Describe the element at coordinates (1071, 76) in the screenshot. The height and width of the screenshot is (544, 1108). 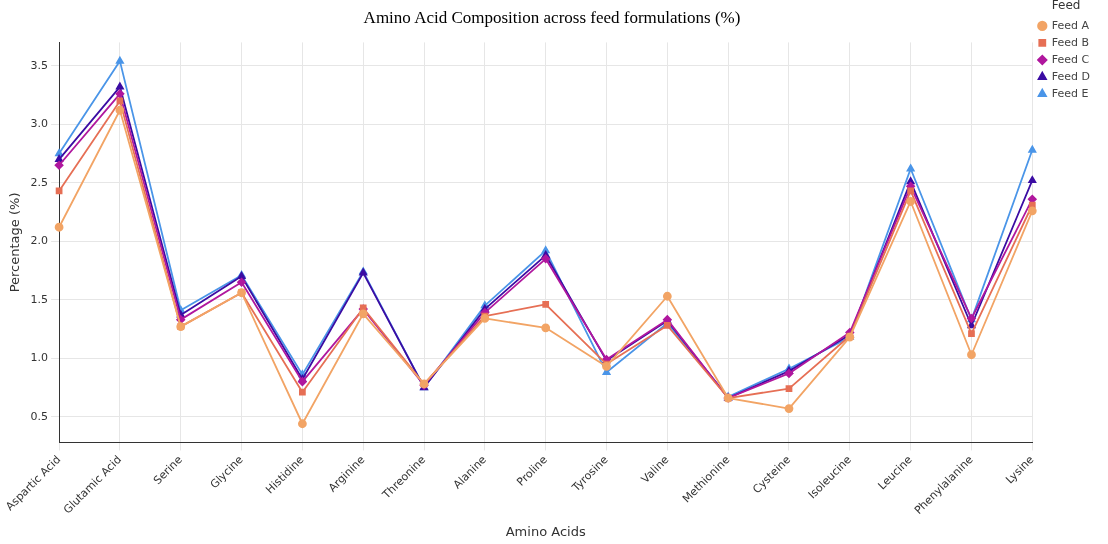
I see `legend-label: Feed D` at that location.